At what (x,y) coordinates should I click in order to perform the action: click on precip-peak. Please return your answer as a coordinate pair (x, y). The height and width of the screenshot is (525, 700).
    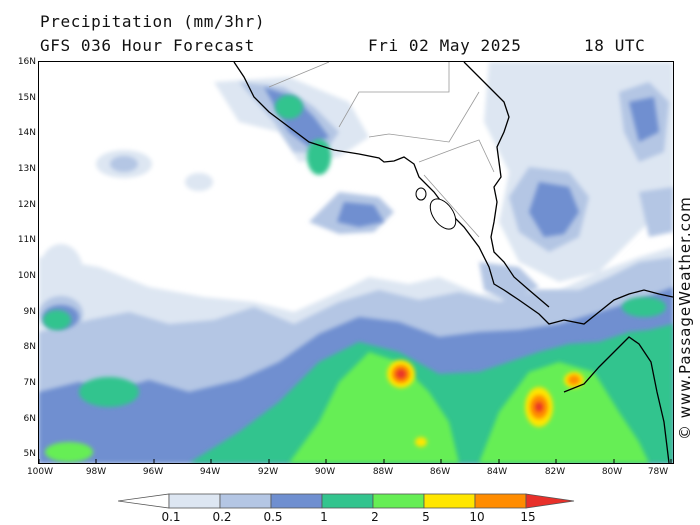
    Looking at the image, I should click on (469, 390).